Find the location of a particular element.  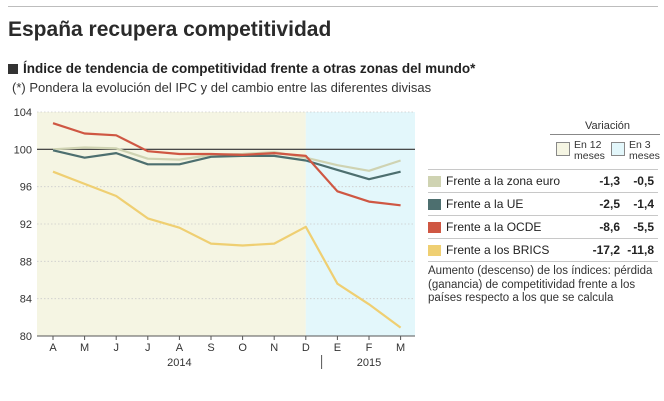

series-line-ocde is located at coordinates (226, 164).